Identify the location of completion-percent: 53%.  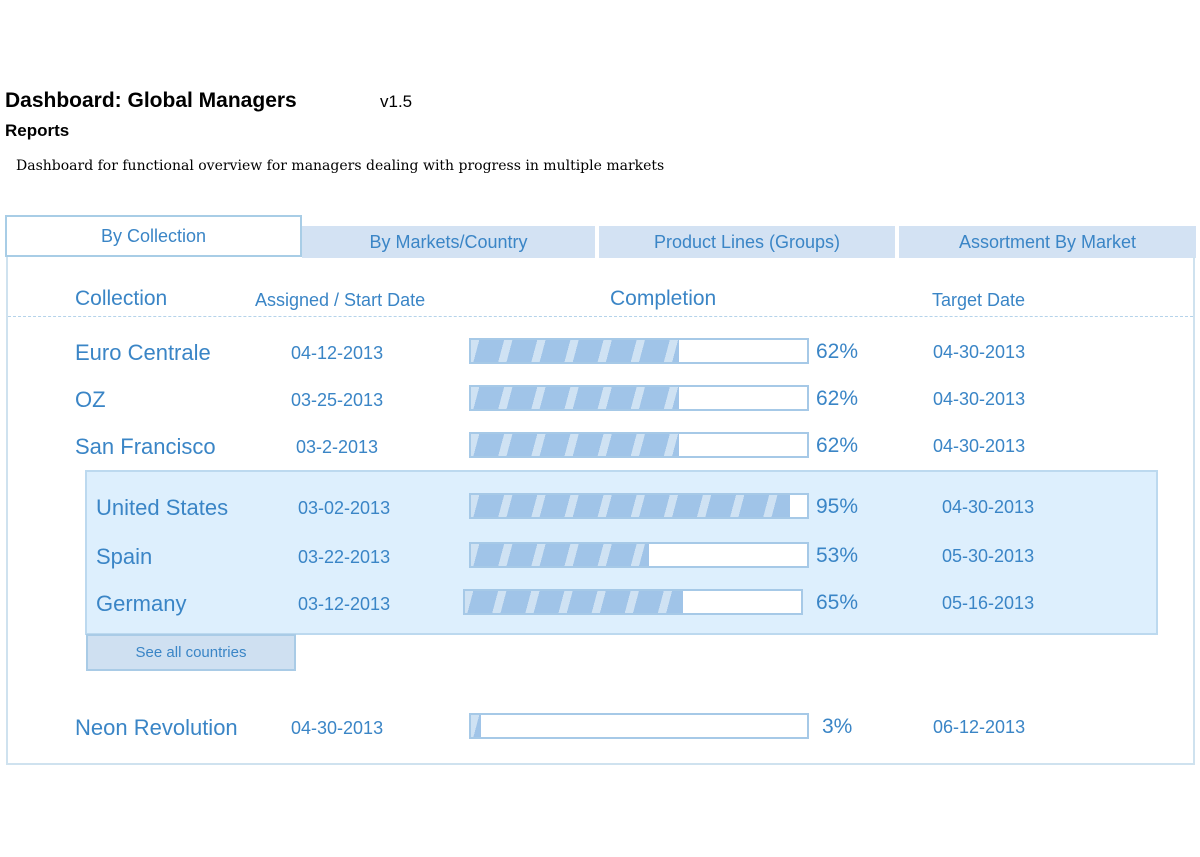
(837, 555).